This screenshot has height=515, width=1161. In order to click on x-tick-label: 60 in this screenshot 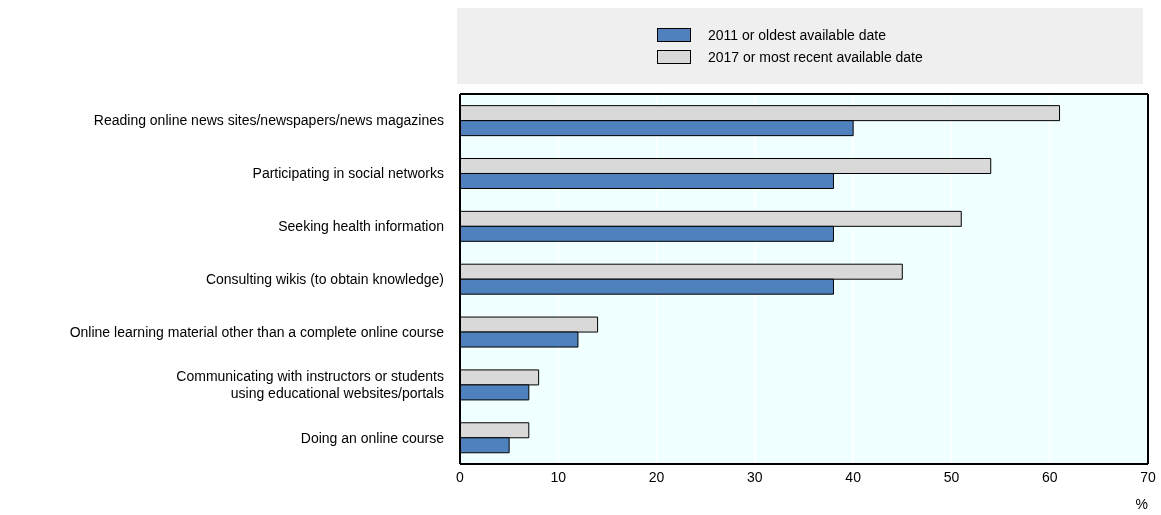, I will do `click(1049, 476)`.